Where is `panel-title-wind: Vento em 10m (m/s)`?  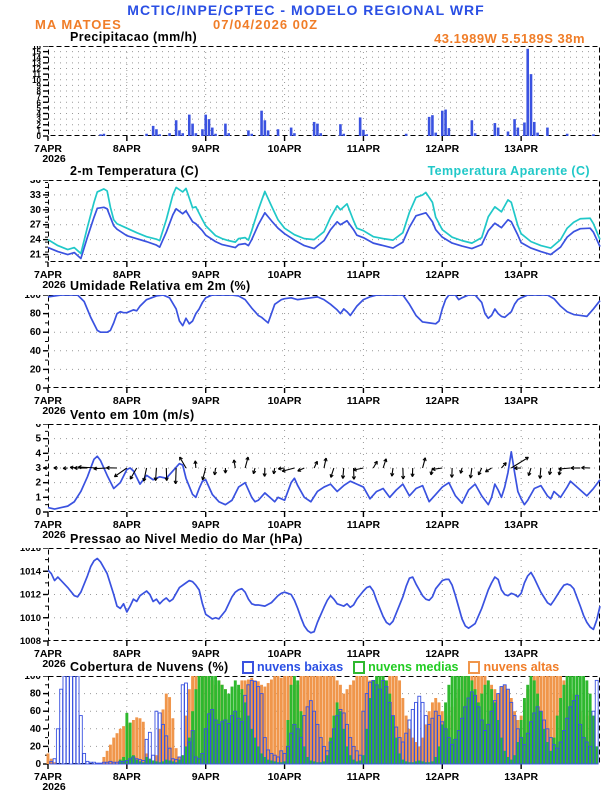 panel-title-wind: Vento em 10m (m/s) is located at coordinates (132, 415).